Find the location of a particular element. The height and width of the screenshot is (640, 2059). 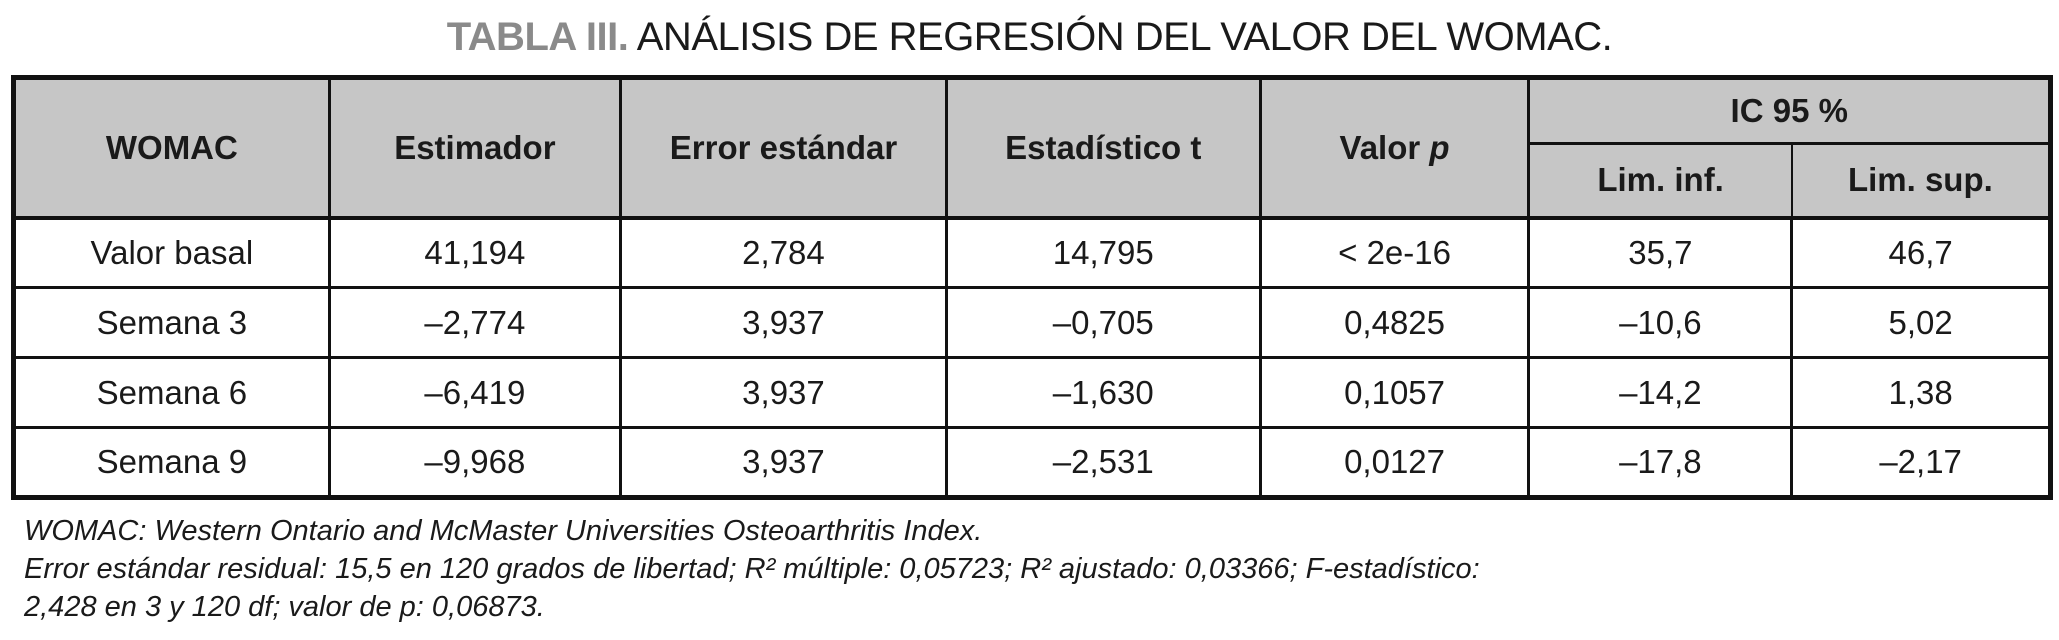

cell-estimador: –6,419 is located at coordinates (475, 392).